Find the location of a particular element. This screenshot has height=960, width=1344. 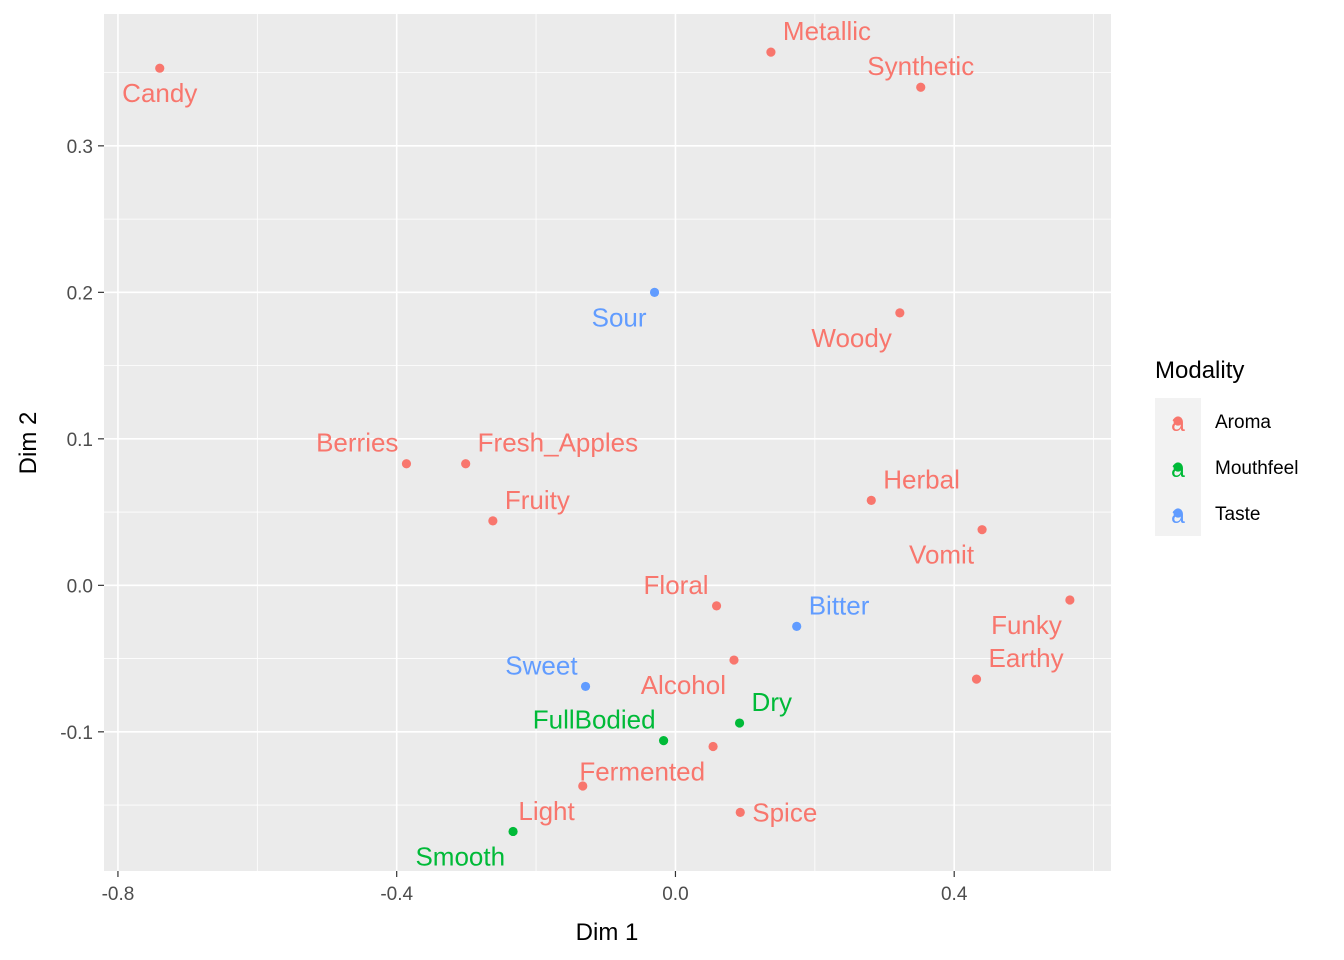

legend-label-mouthfeel: Mouthfeel is located at coordinates (1256, 468).